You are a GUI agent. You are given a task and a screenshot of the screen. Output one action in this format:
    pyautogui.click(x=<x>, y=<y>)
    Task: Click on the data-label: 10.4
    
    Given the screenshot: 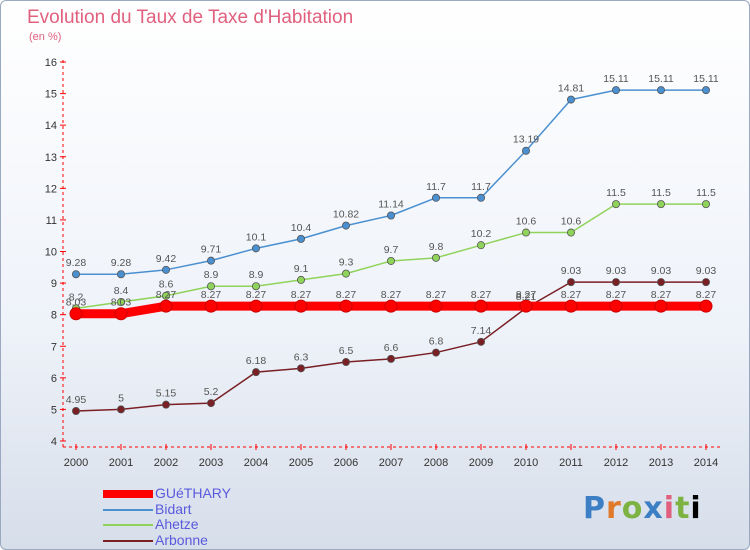 What is the action you would take?
    pyautogui.click(x=301, y=228)
    